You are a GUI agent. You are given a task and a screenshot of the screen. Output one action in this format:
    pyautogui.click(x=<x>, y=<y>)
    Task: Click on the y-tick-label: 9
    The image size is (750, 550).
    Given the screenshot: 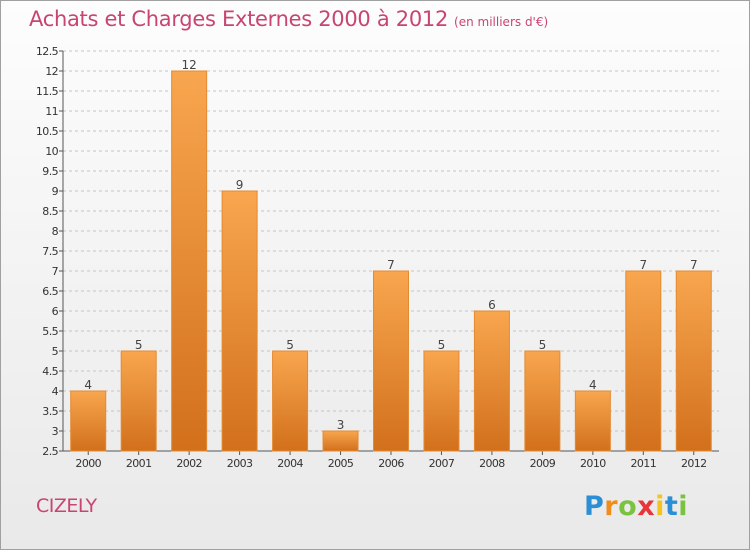 What is the action you would take?
    pyautogui.click(x=55, y=191)
    